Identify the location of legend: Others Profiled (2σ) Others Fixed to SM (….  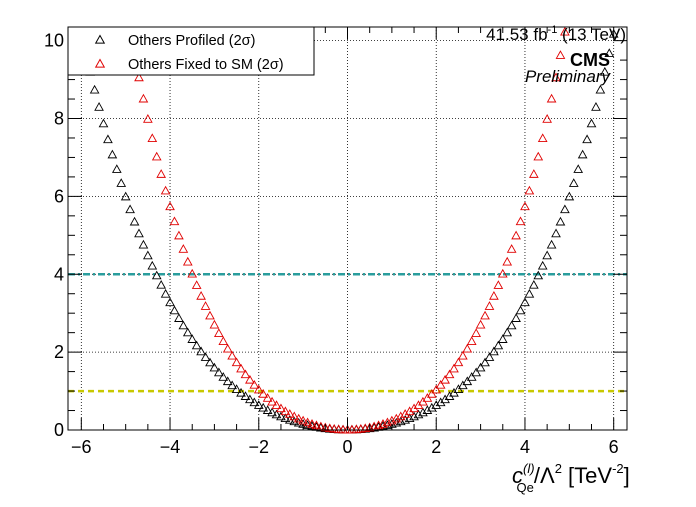
(191, 51).